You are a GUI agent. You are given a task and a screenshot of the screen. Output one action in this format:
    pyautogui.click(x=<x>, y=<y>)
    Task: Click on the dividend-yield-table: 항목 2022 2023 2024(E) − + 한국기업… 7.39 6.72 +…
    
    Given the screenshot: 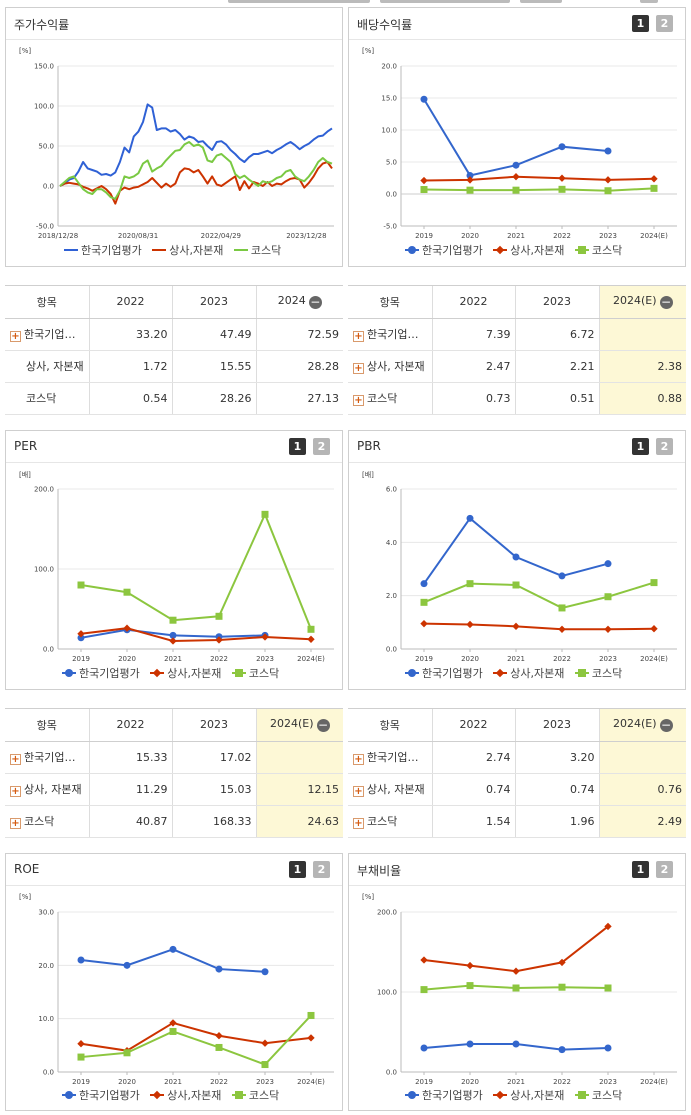 What is the action you would take?
    pyautogui.click(x=517, y=350)
    